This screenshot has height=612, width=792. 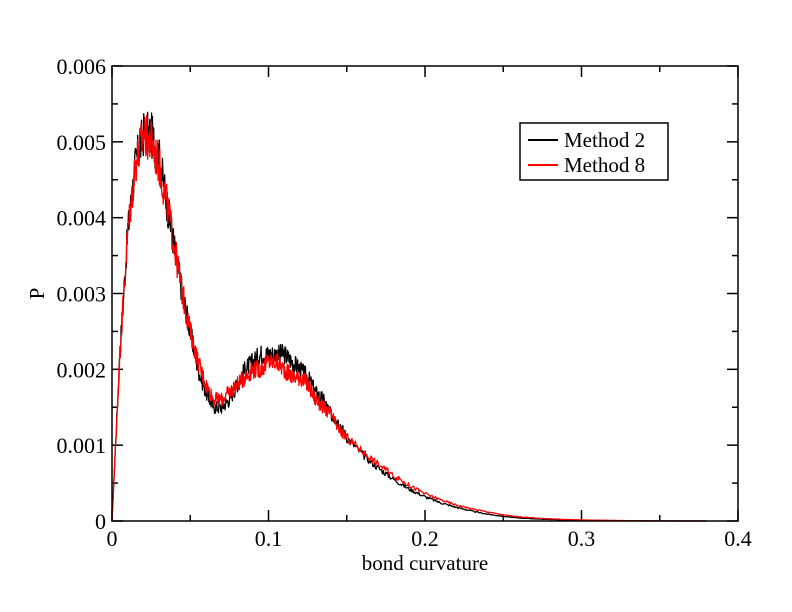 I want to click on legend: Method 2 Method 8, so click(x=594, y=151).